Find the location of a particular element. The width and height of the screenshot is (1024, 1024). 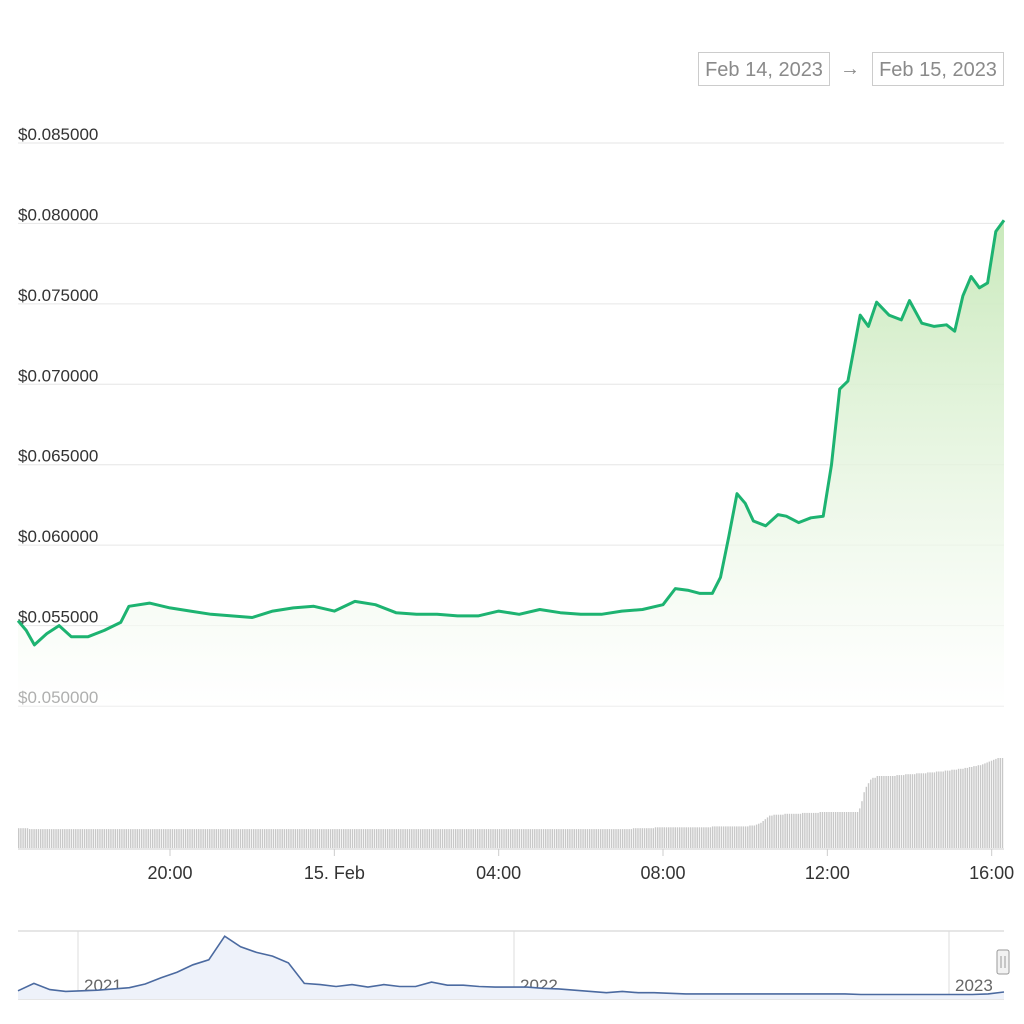

x-tick-label: 04:00 is located at coordinates (498, 873).